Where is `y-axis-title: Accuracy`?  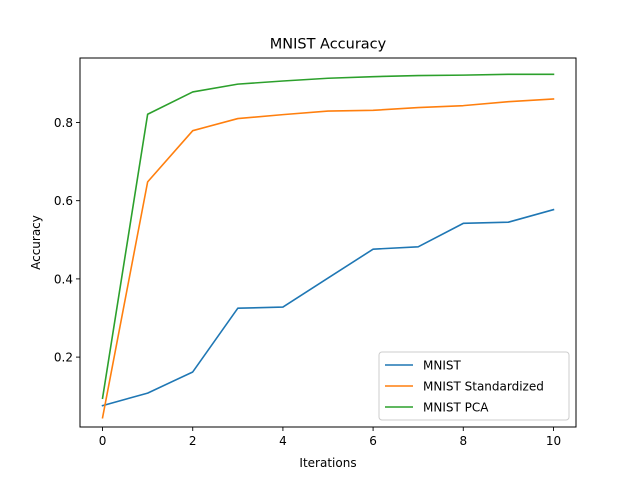 y-axis-title: Accuracy is located at coordinates (36, 242).